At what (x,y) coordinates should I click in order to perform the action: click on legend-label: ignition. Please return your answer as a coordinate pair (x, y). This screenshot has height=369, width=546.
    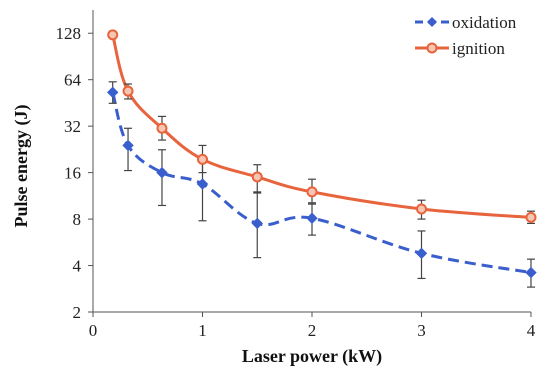
    Looking at the image, I should click on (478, 48).